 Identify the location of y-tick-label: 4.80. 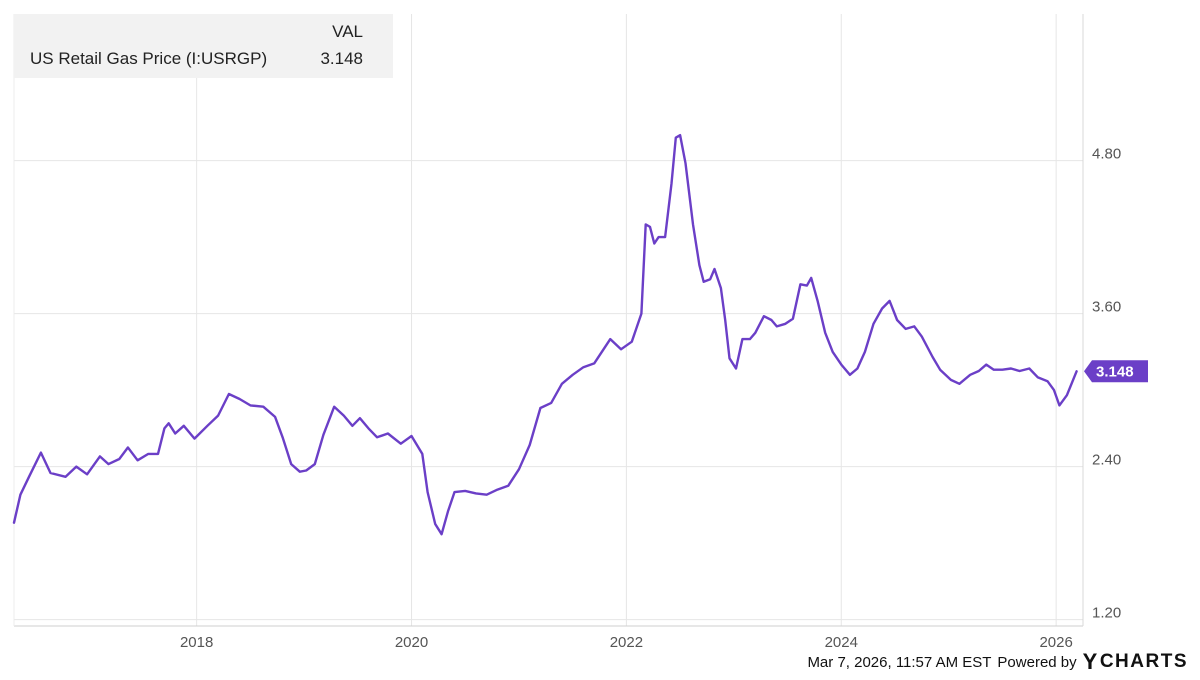
(1106, 154).